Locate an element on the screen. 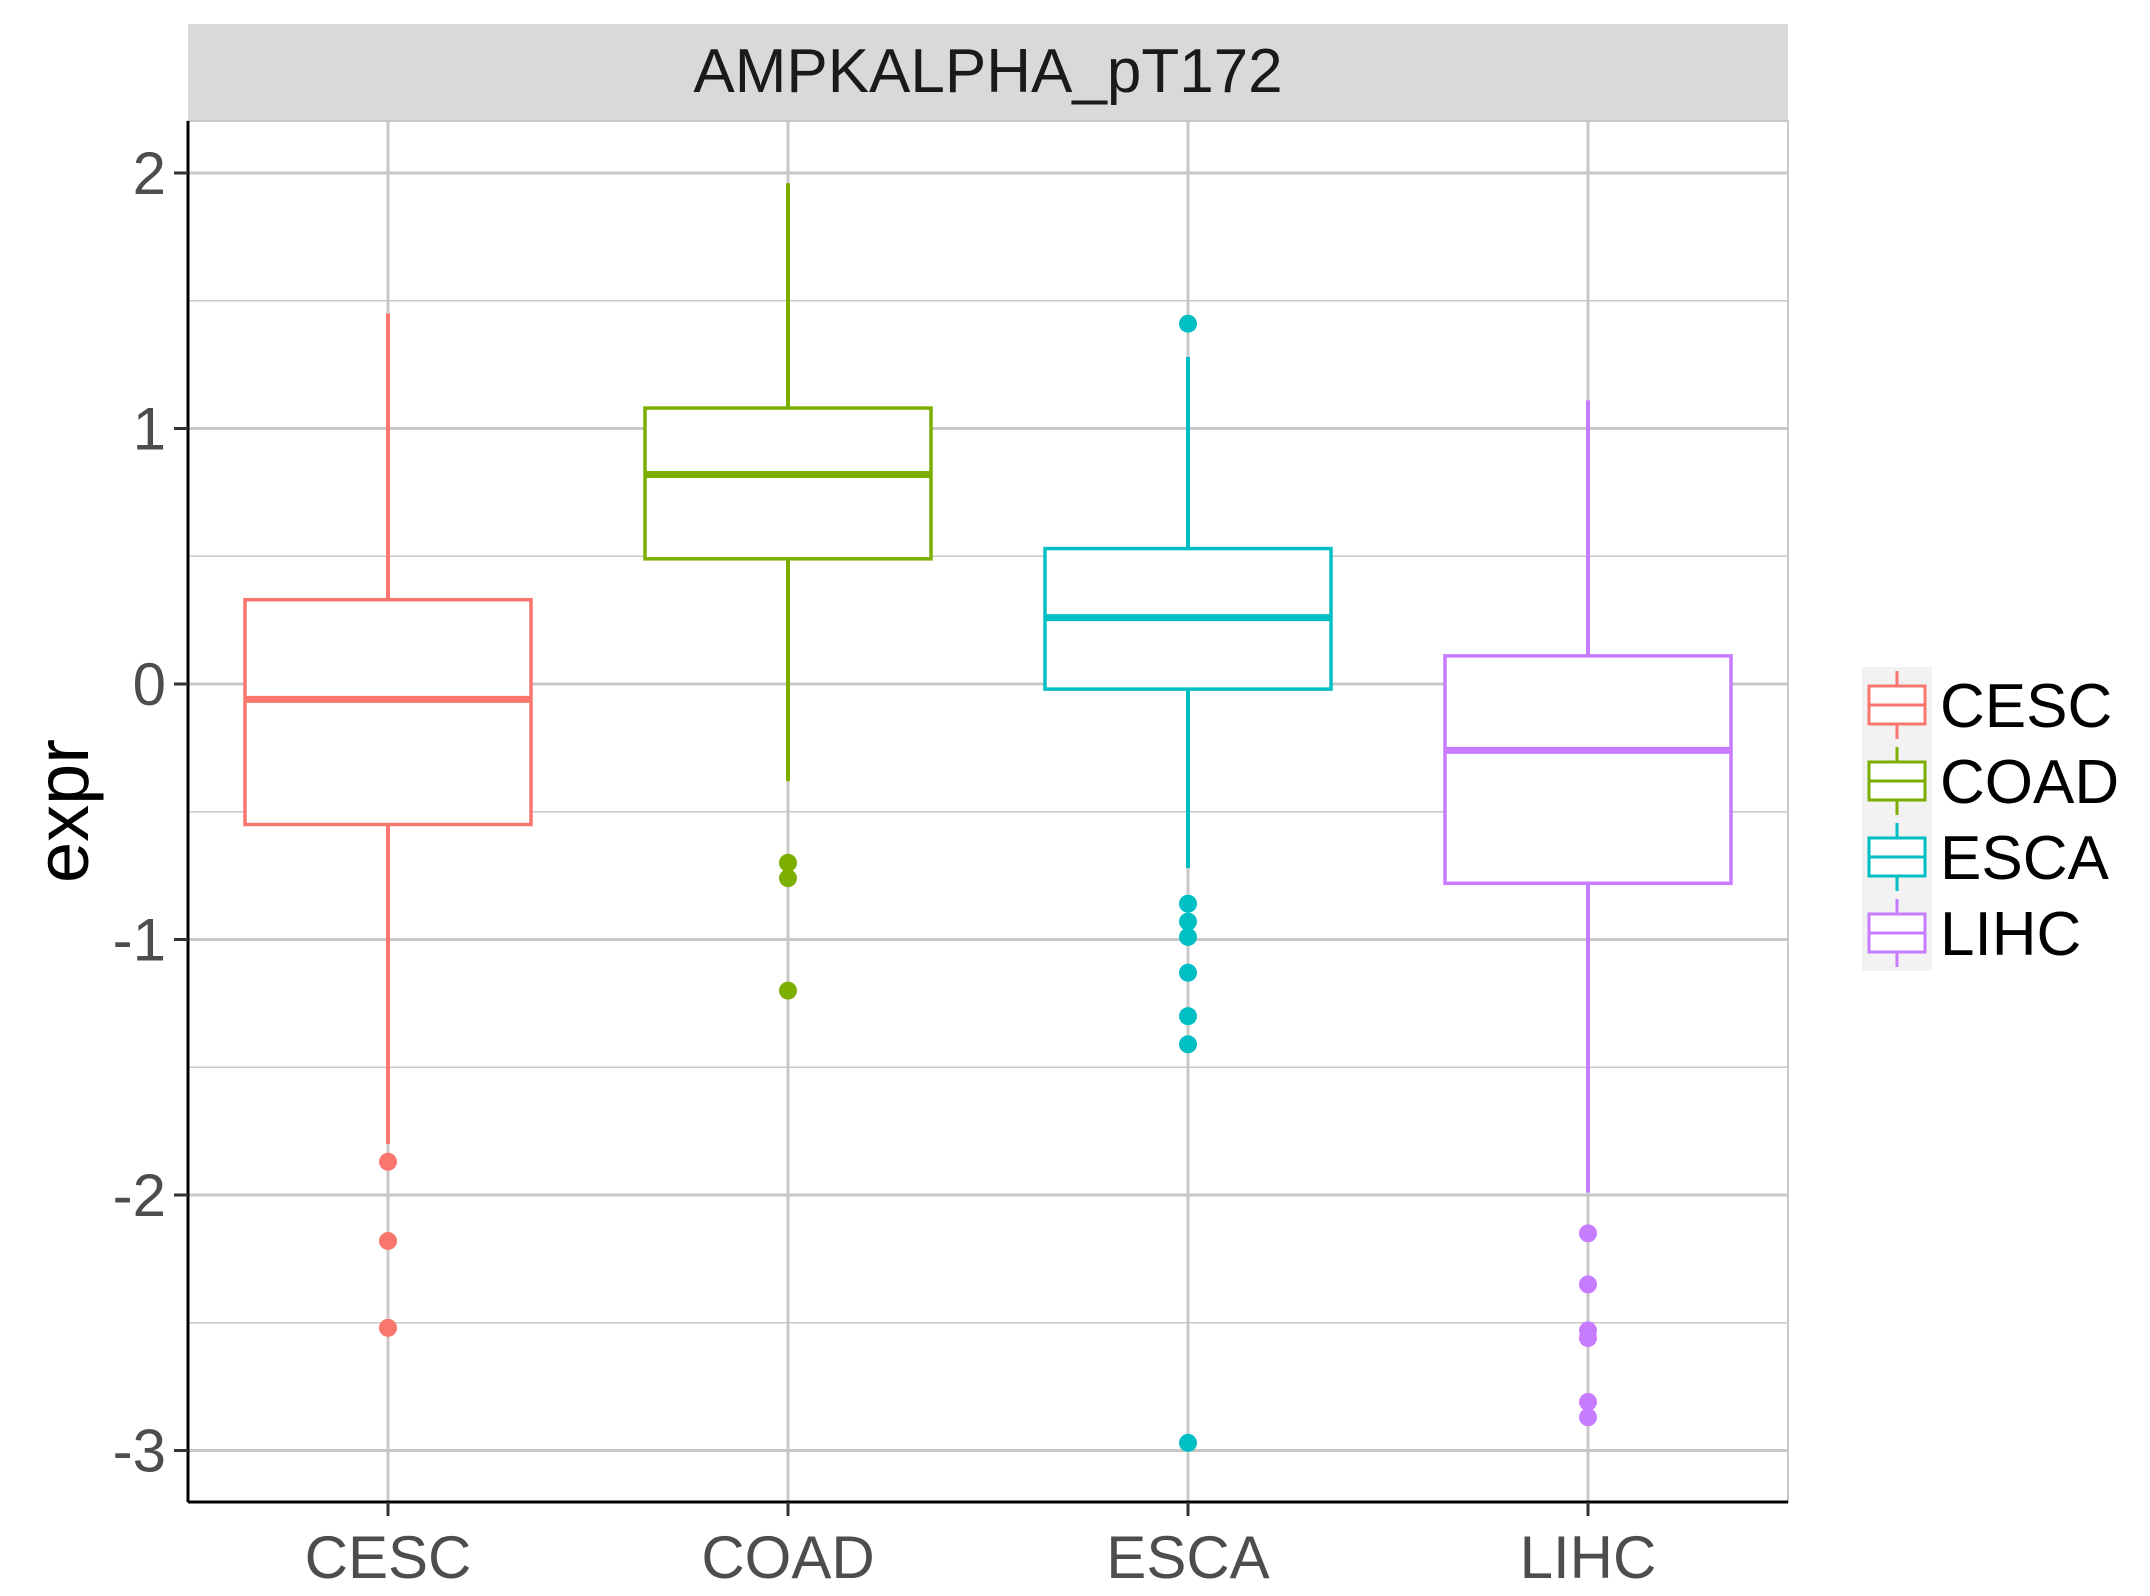  y-tick-label: 0 is located at coordinates (149, 684).